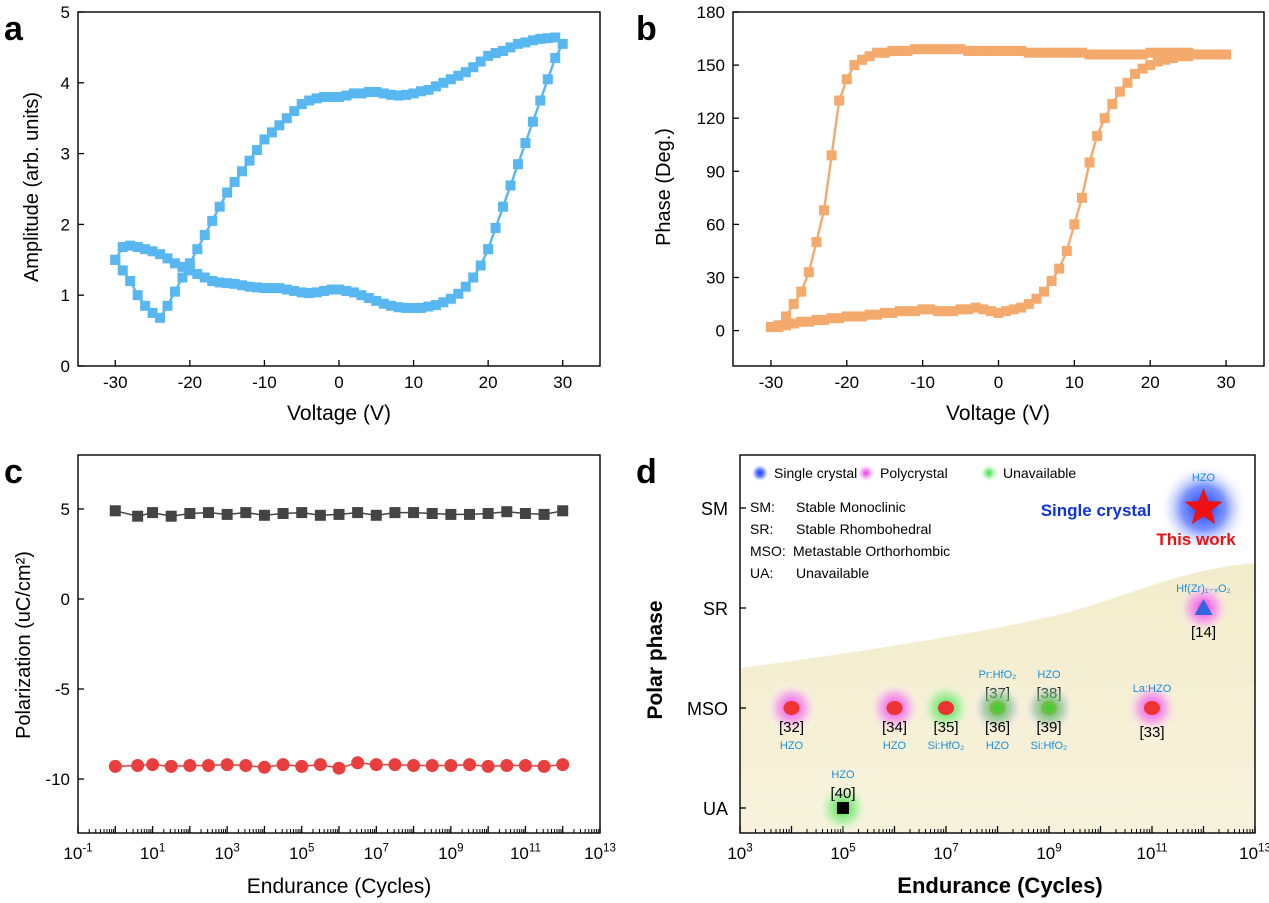 The height and width of the screenshot is (903, 1269). Describe the element at coordinates (190, 382) in the screenshot. I see `x-tick-label-a: -20` at that location.